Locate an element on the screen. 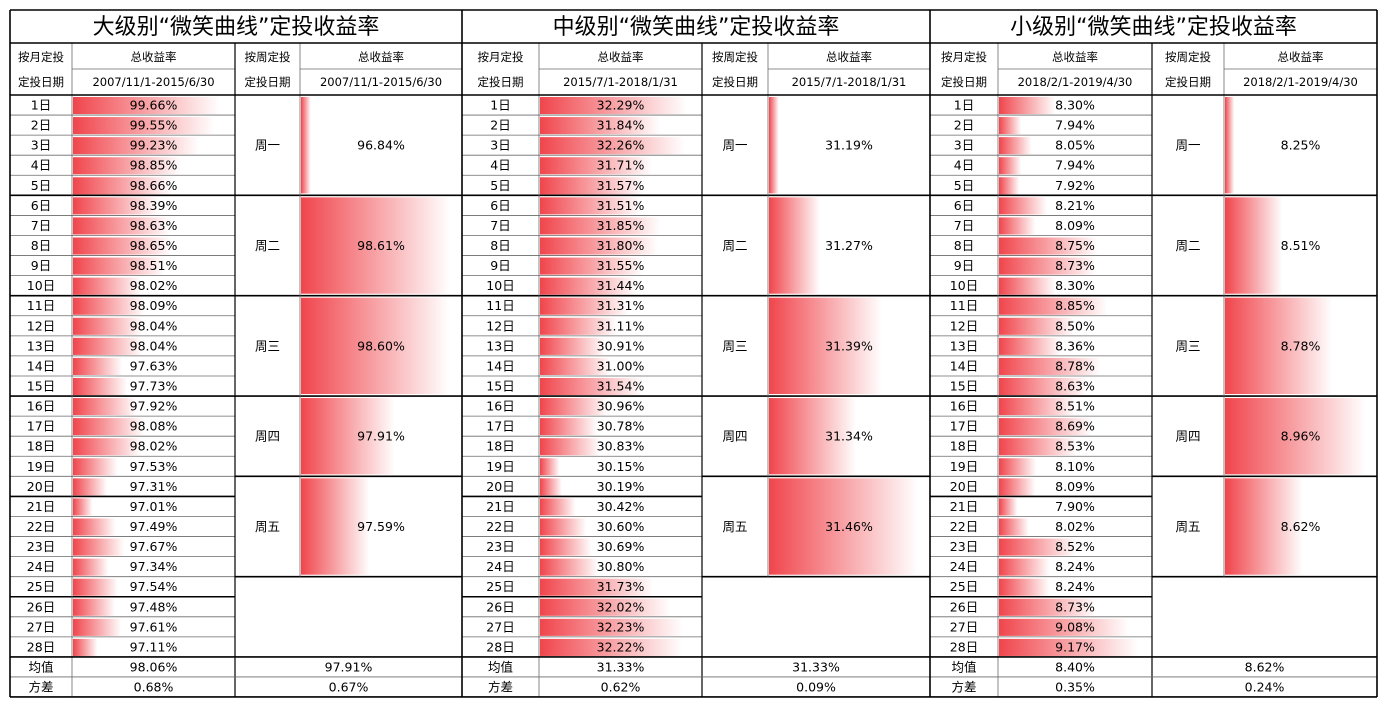  monthly-value-label: 99.23% is located at coordinates (154, 145).